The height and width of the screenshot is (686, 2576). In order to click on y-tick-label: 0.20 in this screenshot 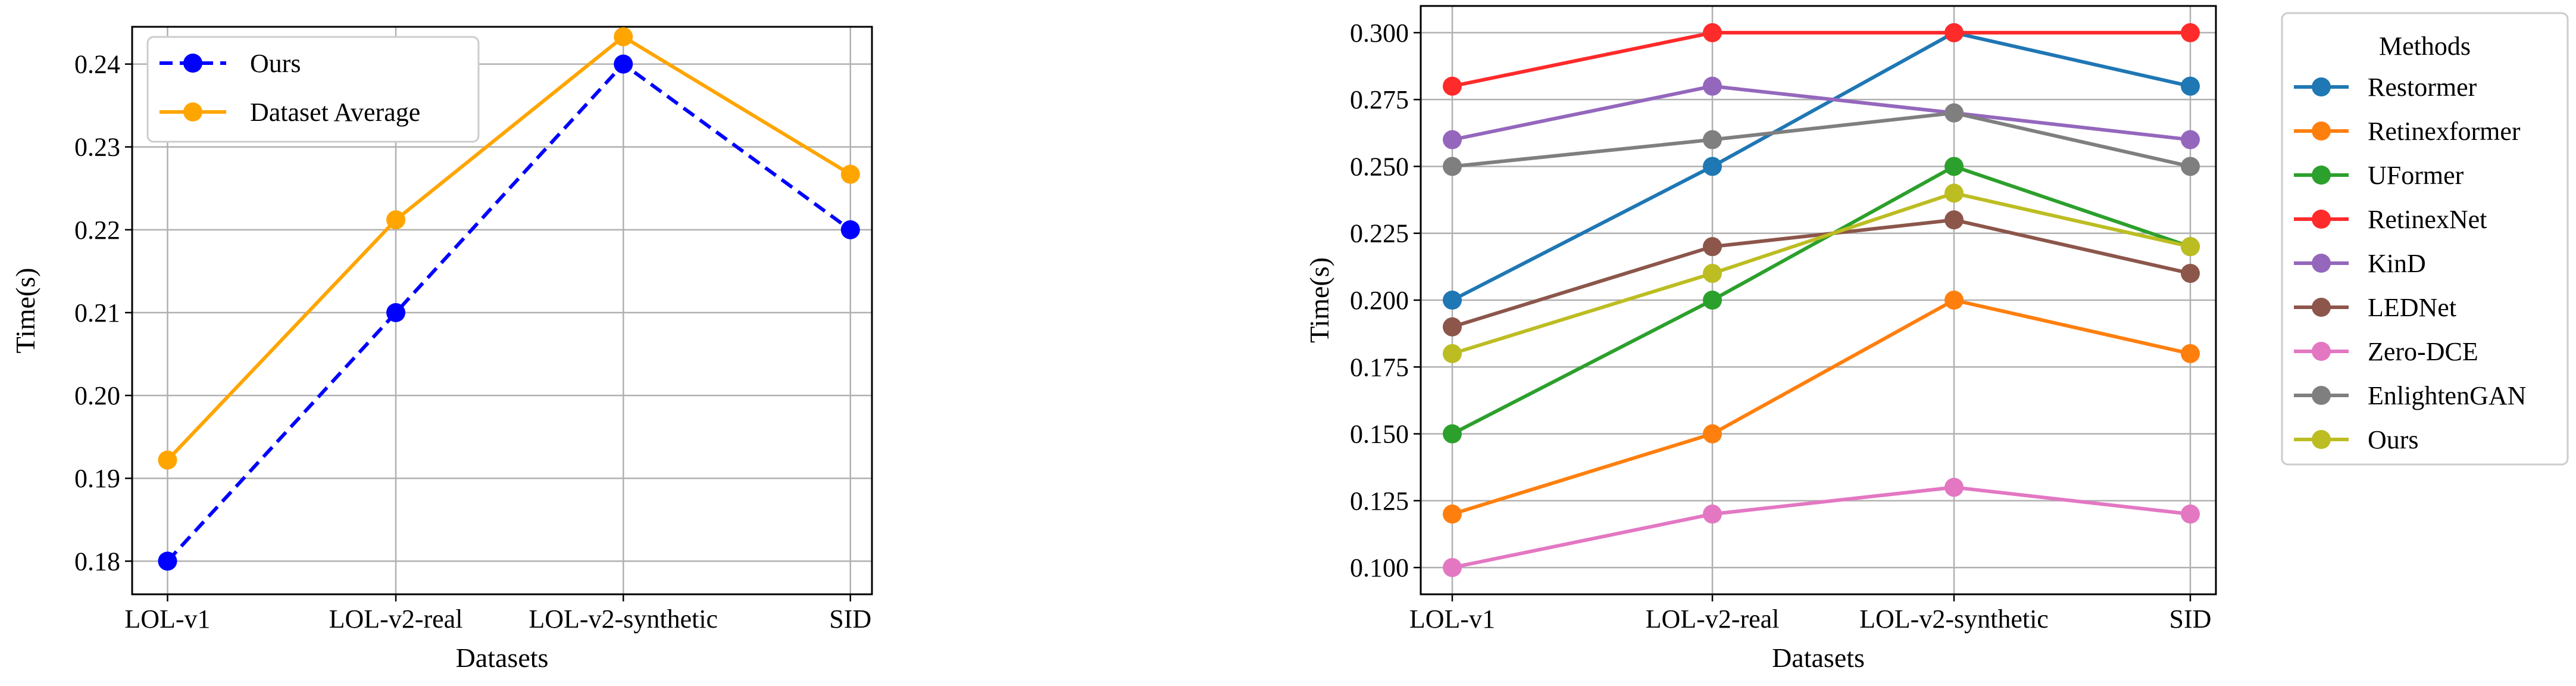, I will do `click(97, 396)`.